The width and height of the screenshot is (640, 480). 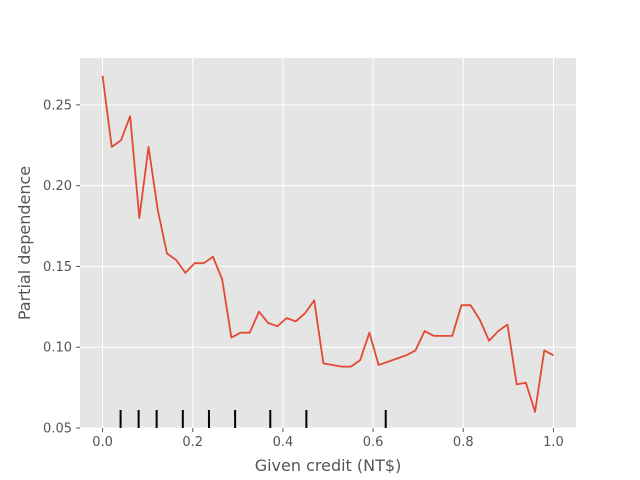 I want to click on y-axis-ticks: 0.05 0.10 0.15 0.20 0.25, so click(x=61, y=267).